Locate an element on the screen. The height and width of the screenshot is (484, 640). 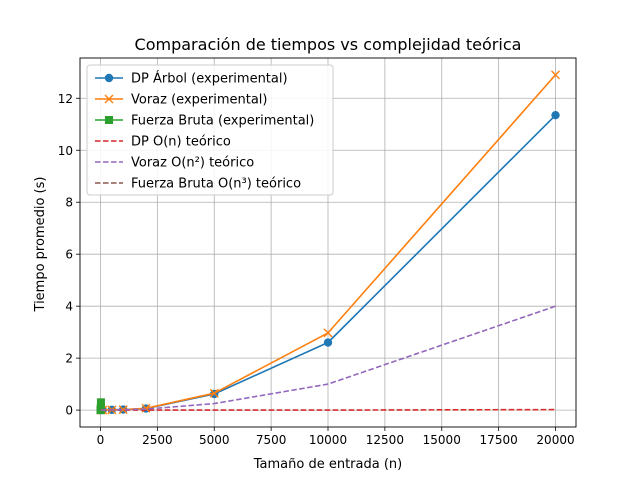
x-tick-label: 12500 is located at coordinates (385, 440).